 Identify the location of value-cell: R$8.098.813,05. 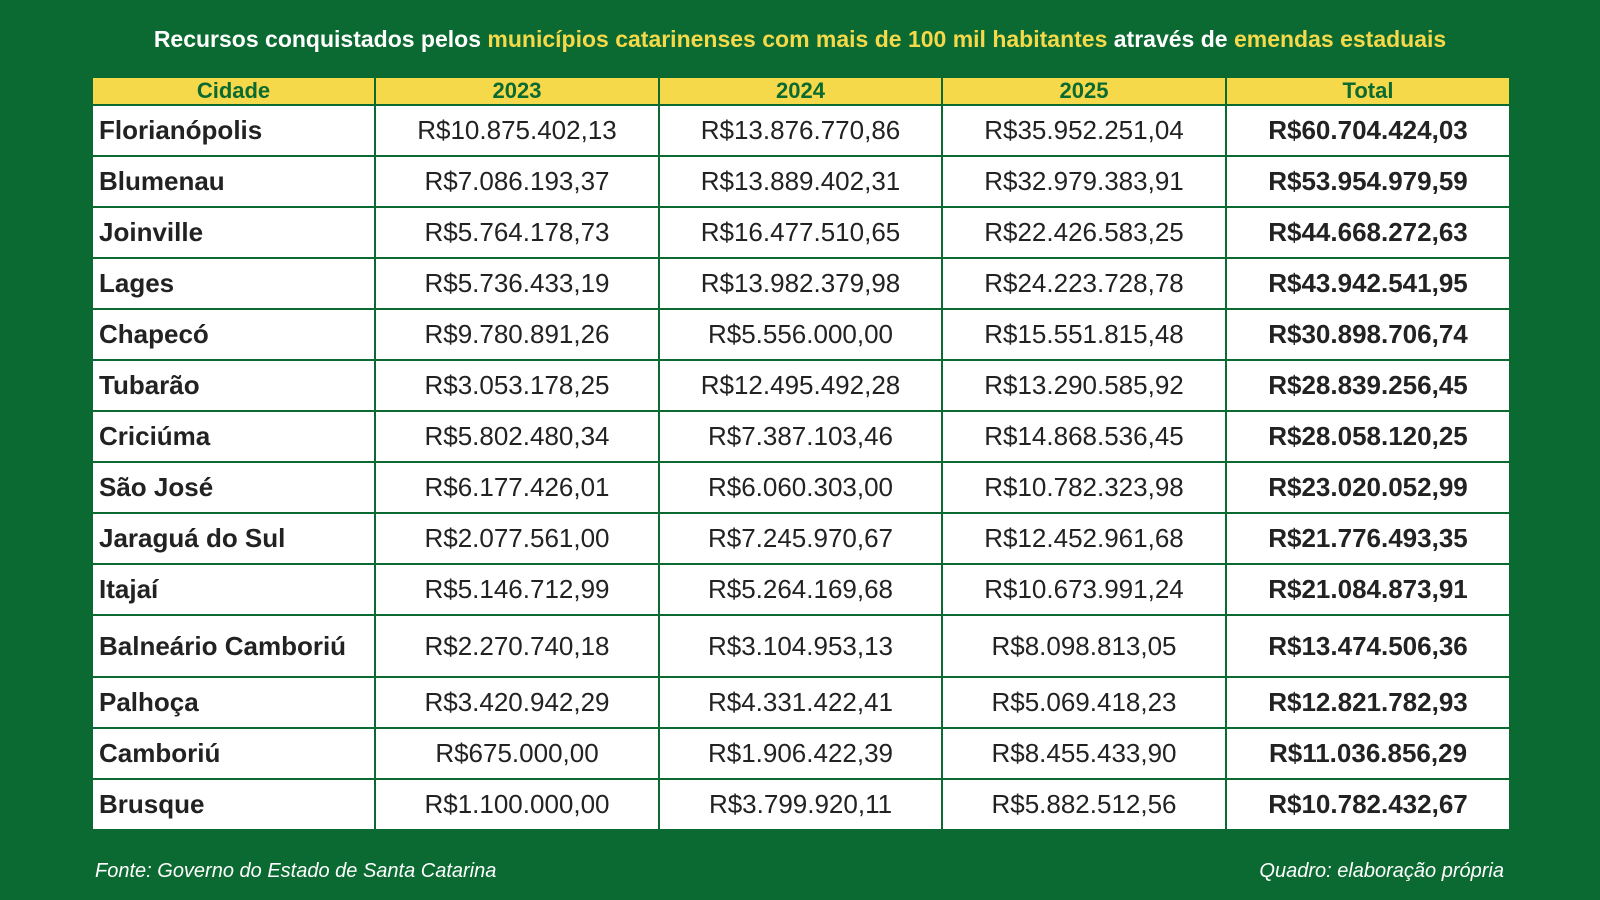
(1084, 646).